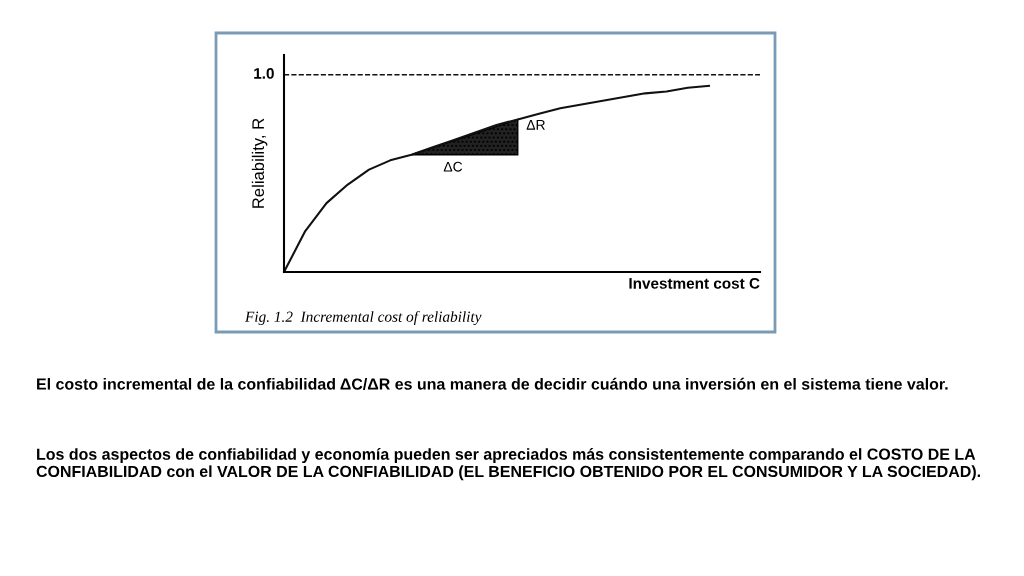  Describe the element at coordinates (508, 464) in the screenshot. I see `text: Los dos aspectos de confiabilidad y economía pueden ser apreciados más consistentemente comparando el COSTO DE LA CONFIABILIDAD con el VALOR DE LA CONFIABILIDAD (EL BENEFICIO OBTENIDO POR EL CONSUMIDOR Y LA SOCIEDAD).` at that location.